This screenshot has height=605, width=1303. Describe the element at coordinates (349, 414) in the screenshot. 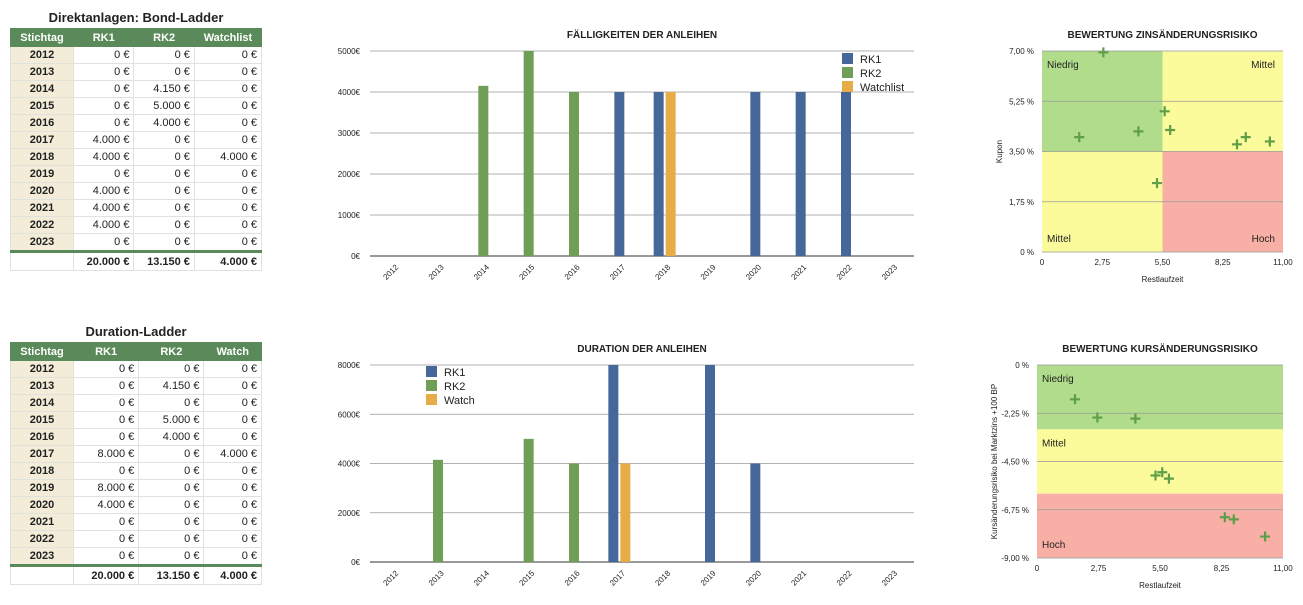

I see `y-tick-label: 6000€` at that location.